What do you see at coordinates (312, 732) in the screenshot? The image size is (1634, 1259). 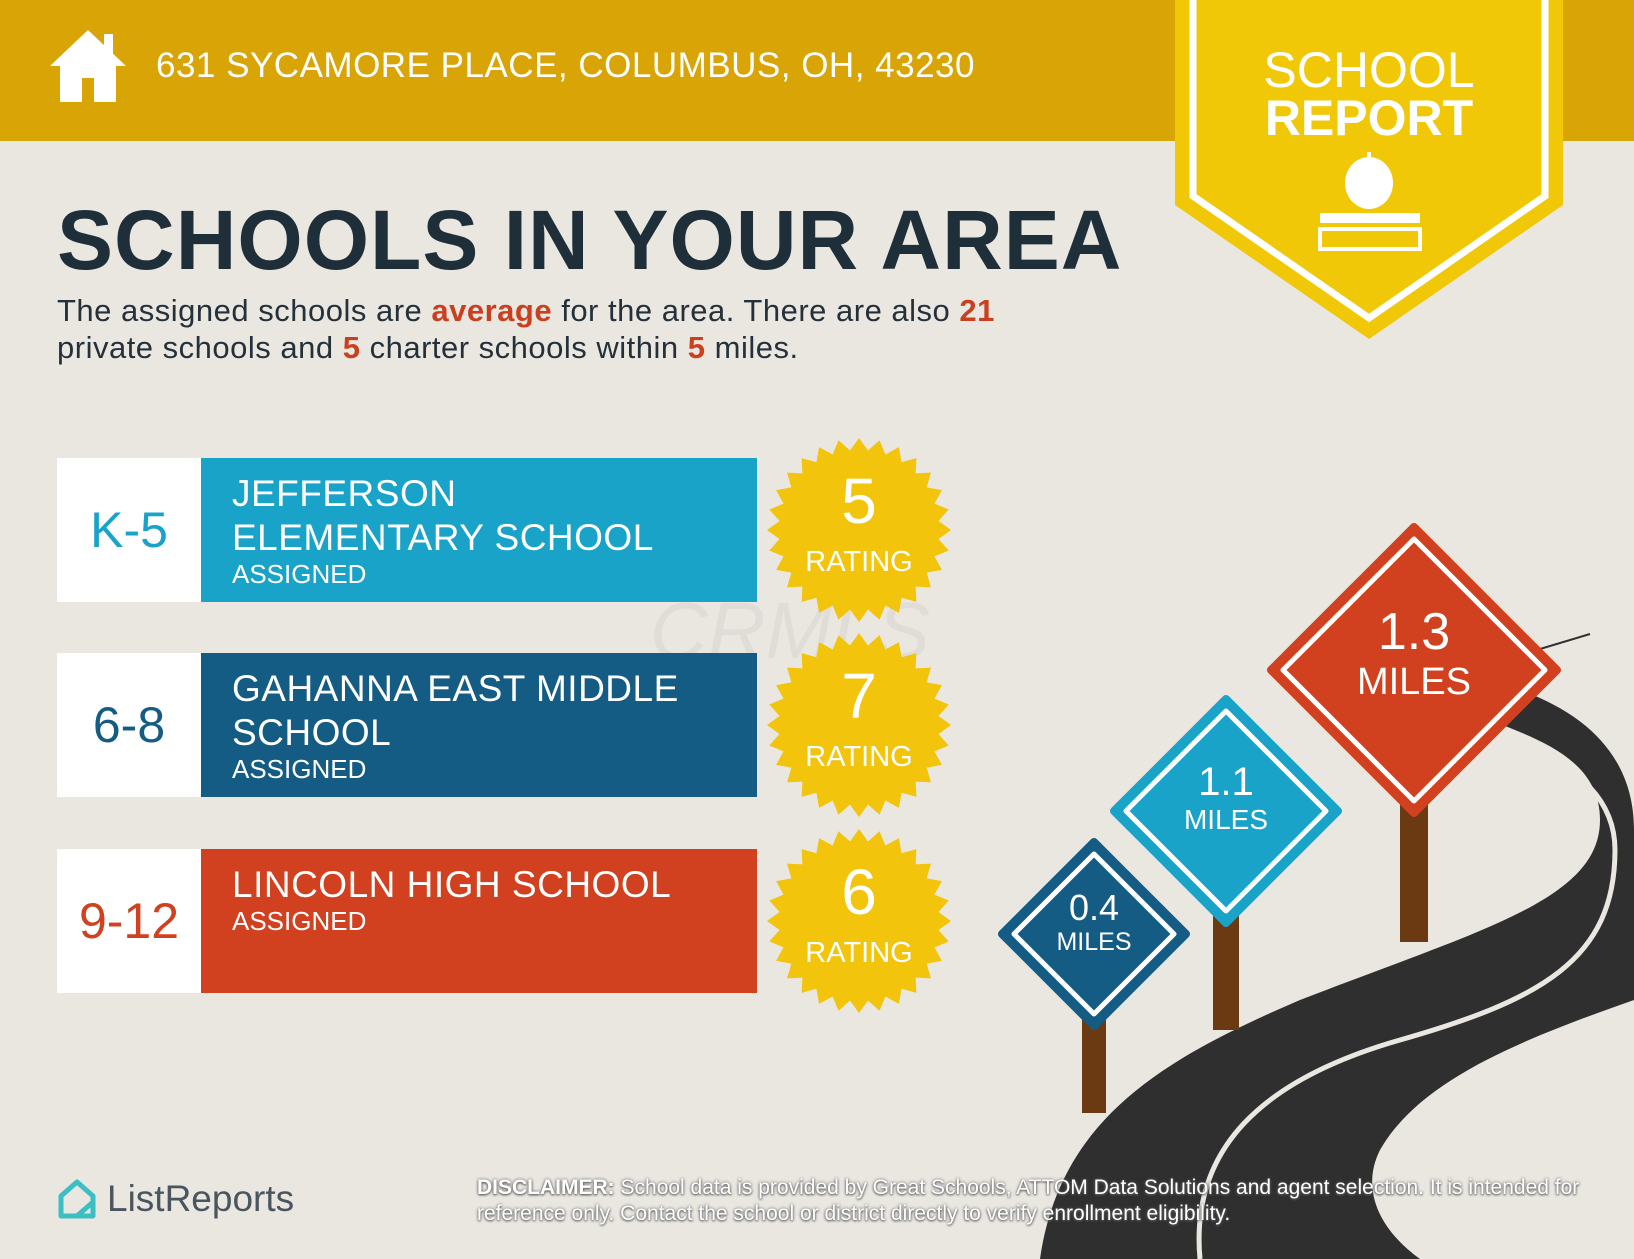 I see `school-name-line2: SCHOOL` at bounding box center [312, 732].